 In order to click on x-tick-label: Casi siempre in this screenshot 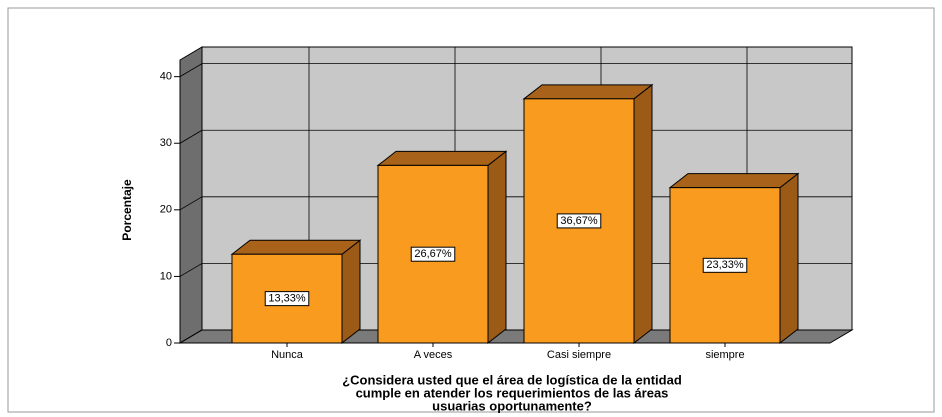, I will do `click(579, 355)`.